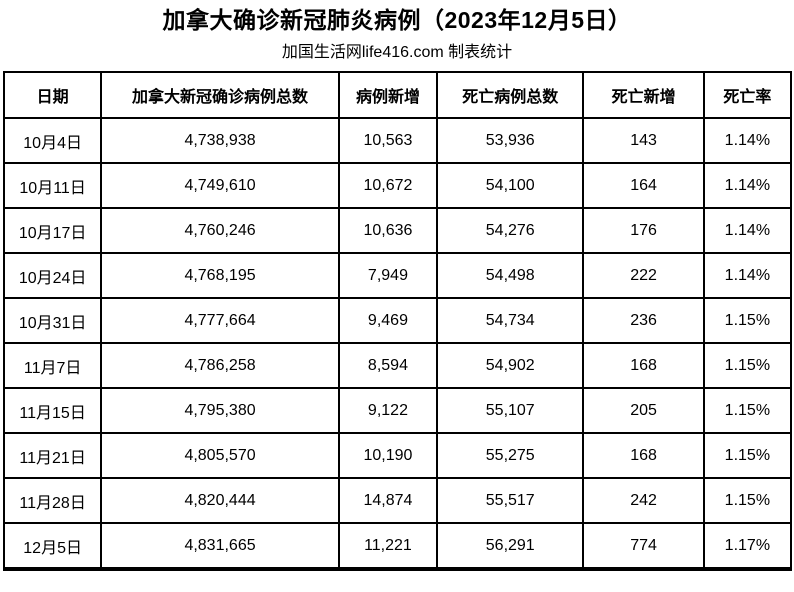  Describe the element at coordinates (220, 95) in the screenshot. I see `column-header: 加拿大新冠确诊病例总数` at that location.